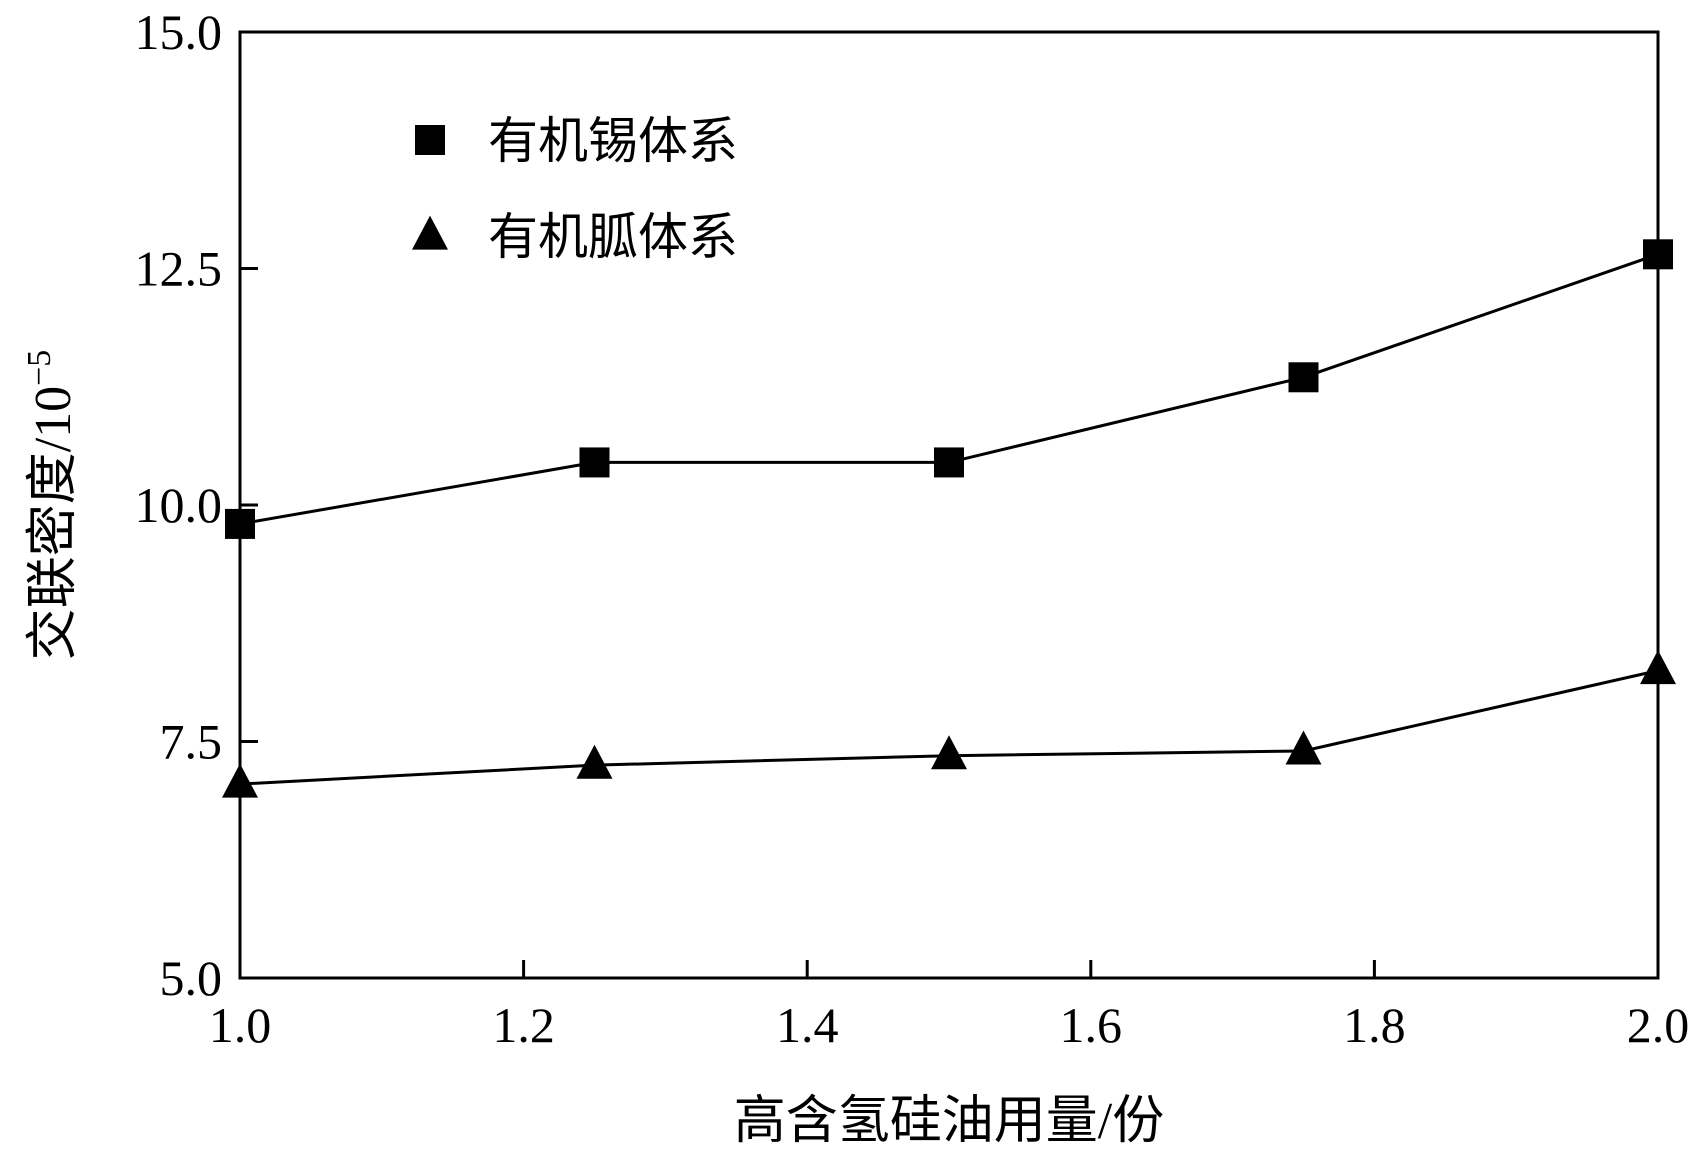 This screenshot has height=1159, width=1704. Describe the element at coordinates (613, 237) in the screenshot. I see `legend-label-1: 有机胍体系` at that location.